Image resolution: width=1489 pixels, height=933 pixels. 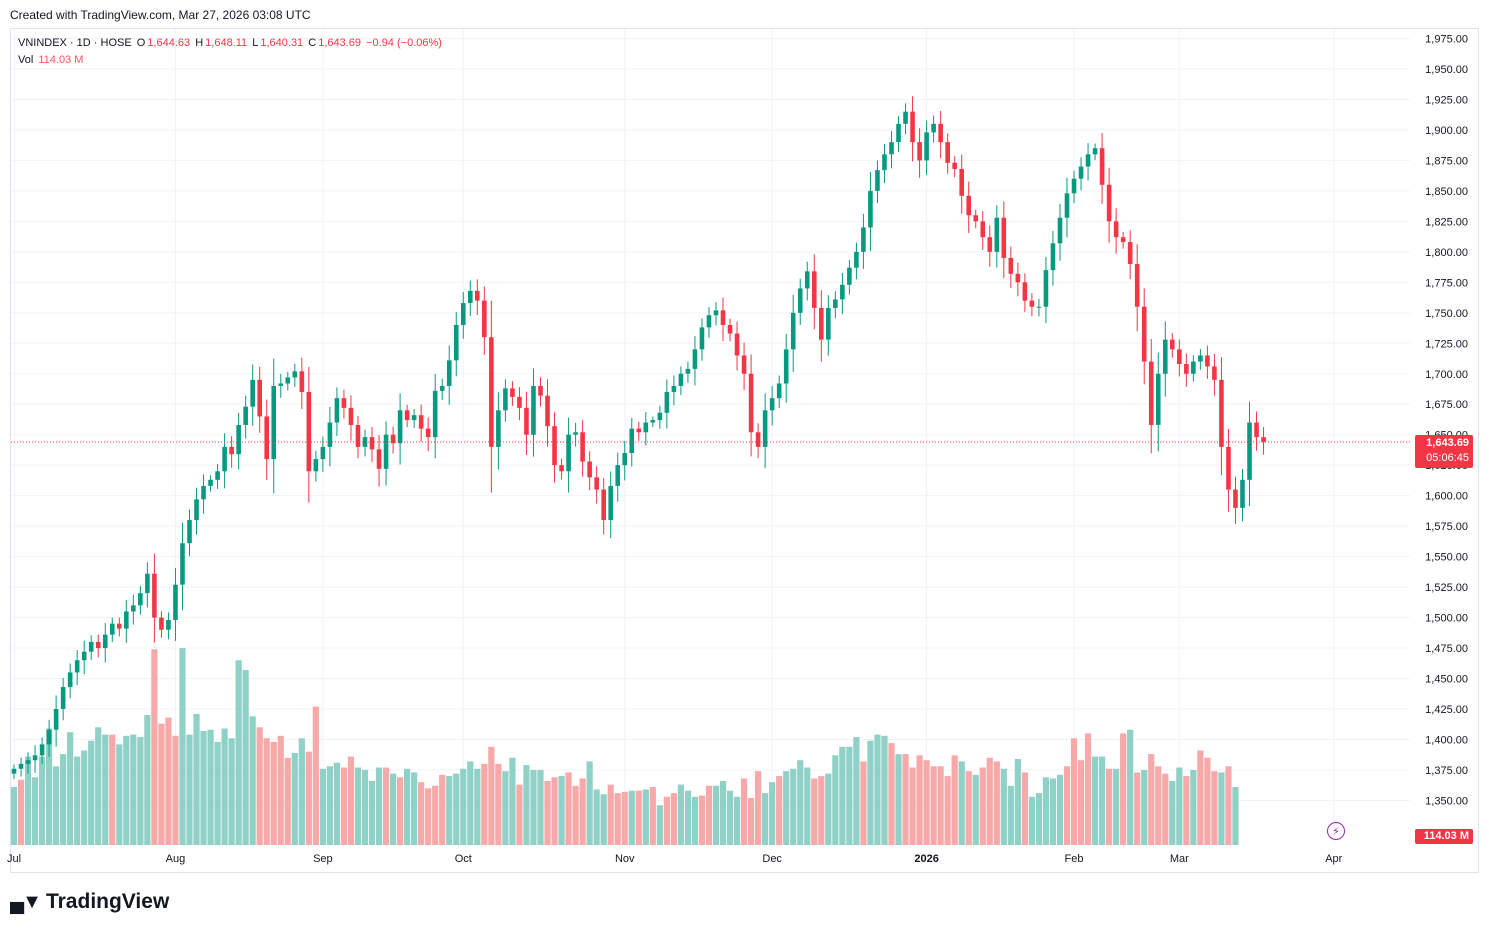 What do you see at coordinates (1446, 497) in the screenshot?
I see `price-tick-label: 1,600.00` at bounding box center [1446, 497].